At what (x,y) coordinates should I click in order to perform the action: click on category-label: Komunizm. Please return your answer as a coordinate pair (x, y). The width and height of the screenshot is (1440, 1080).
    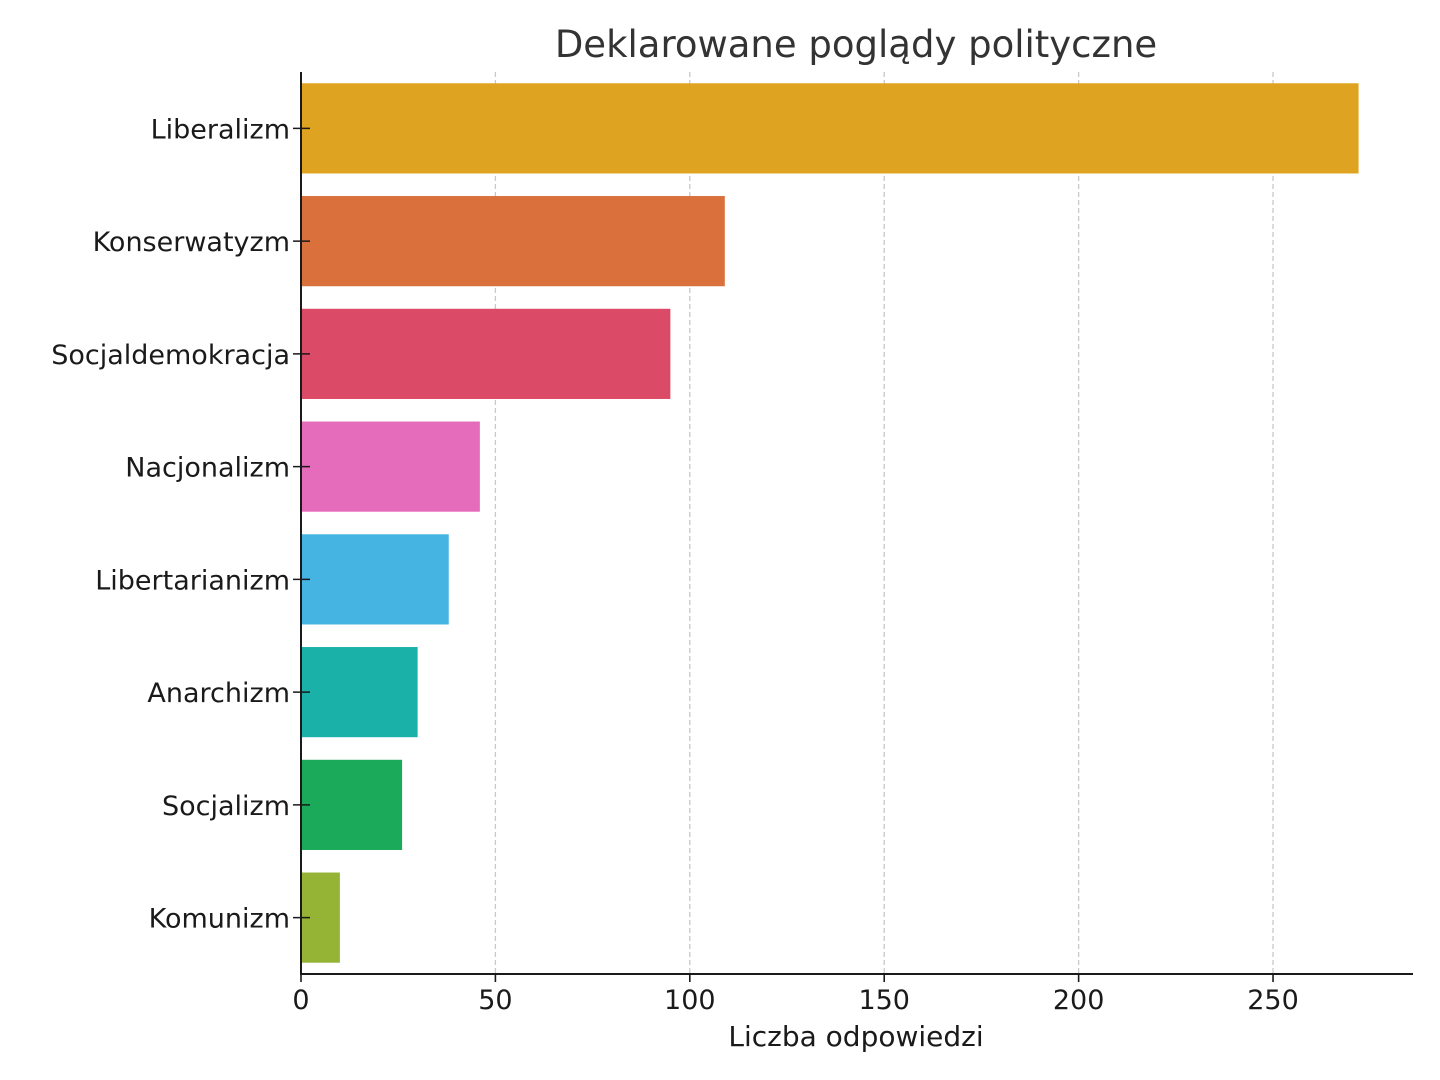
    Looking at the image, I should click on (219, 919).